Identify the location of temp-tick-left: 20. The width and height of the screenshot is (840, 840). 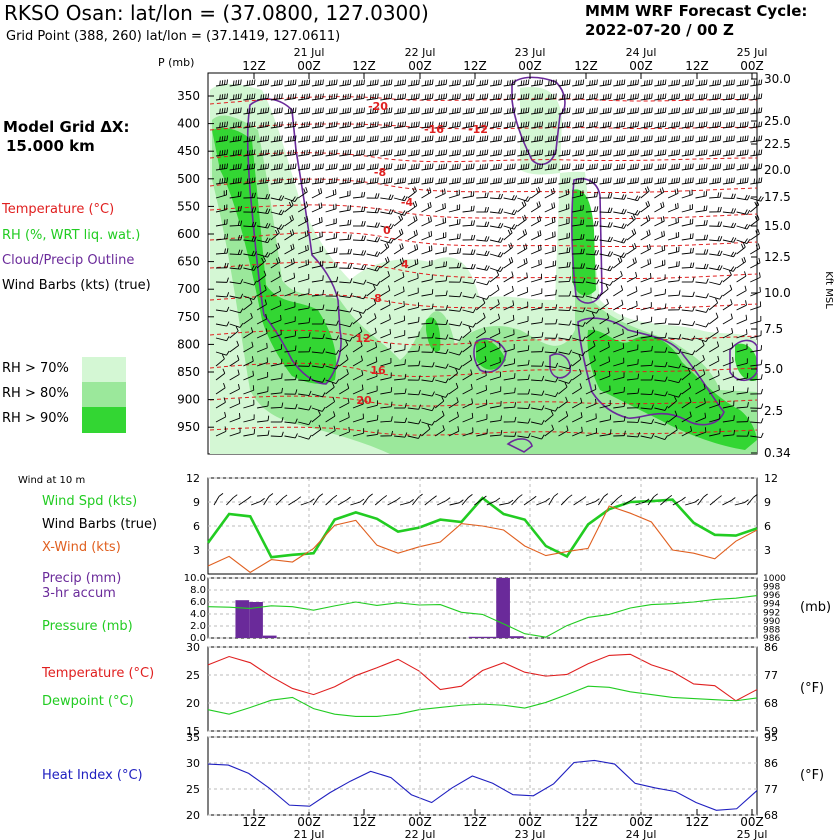
(193, 703).